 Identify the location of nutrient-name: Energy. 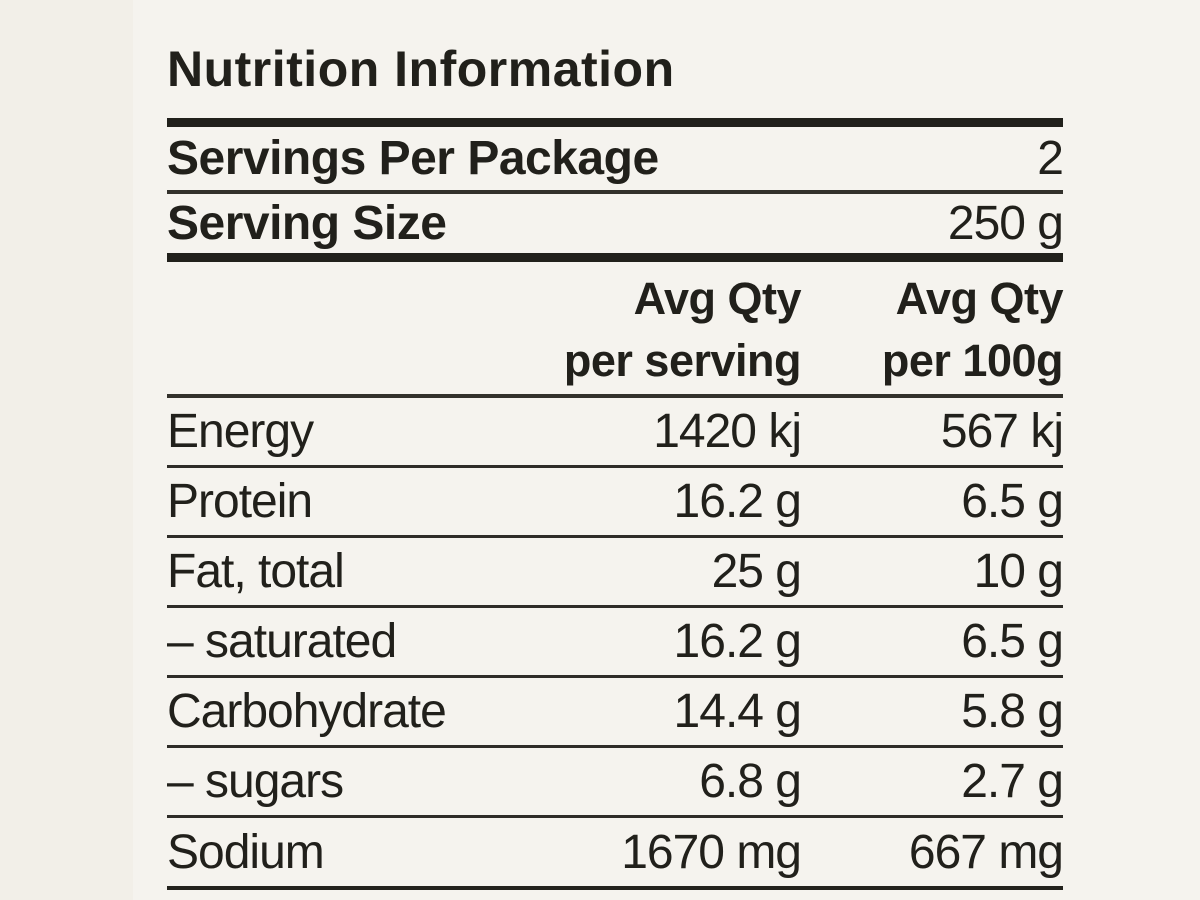
(240, 431).